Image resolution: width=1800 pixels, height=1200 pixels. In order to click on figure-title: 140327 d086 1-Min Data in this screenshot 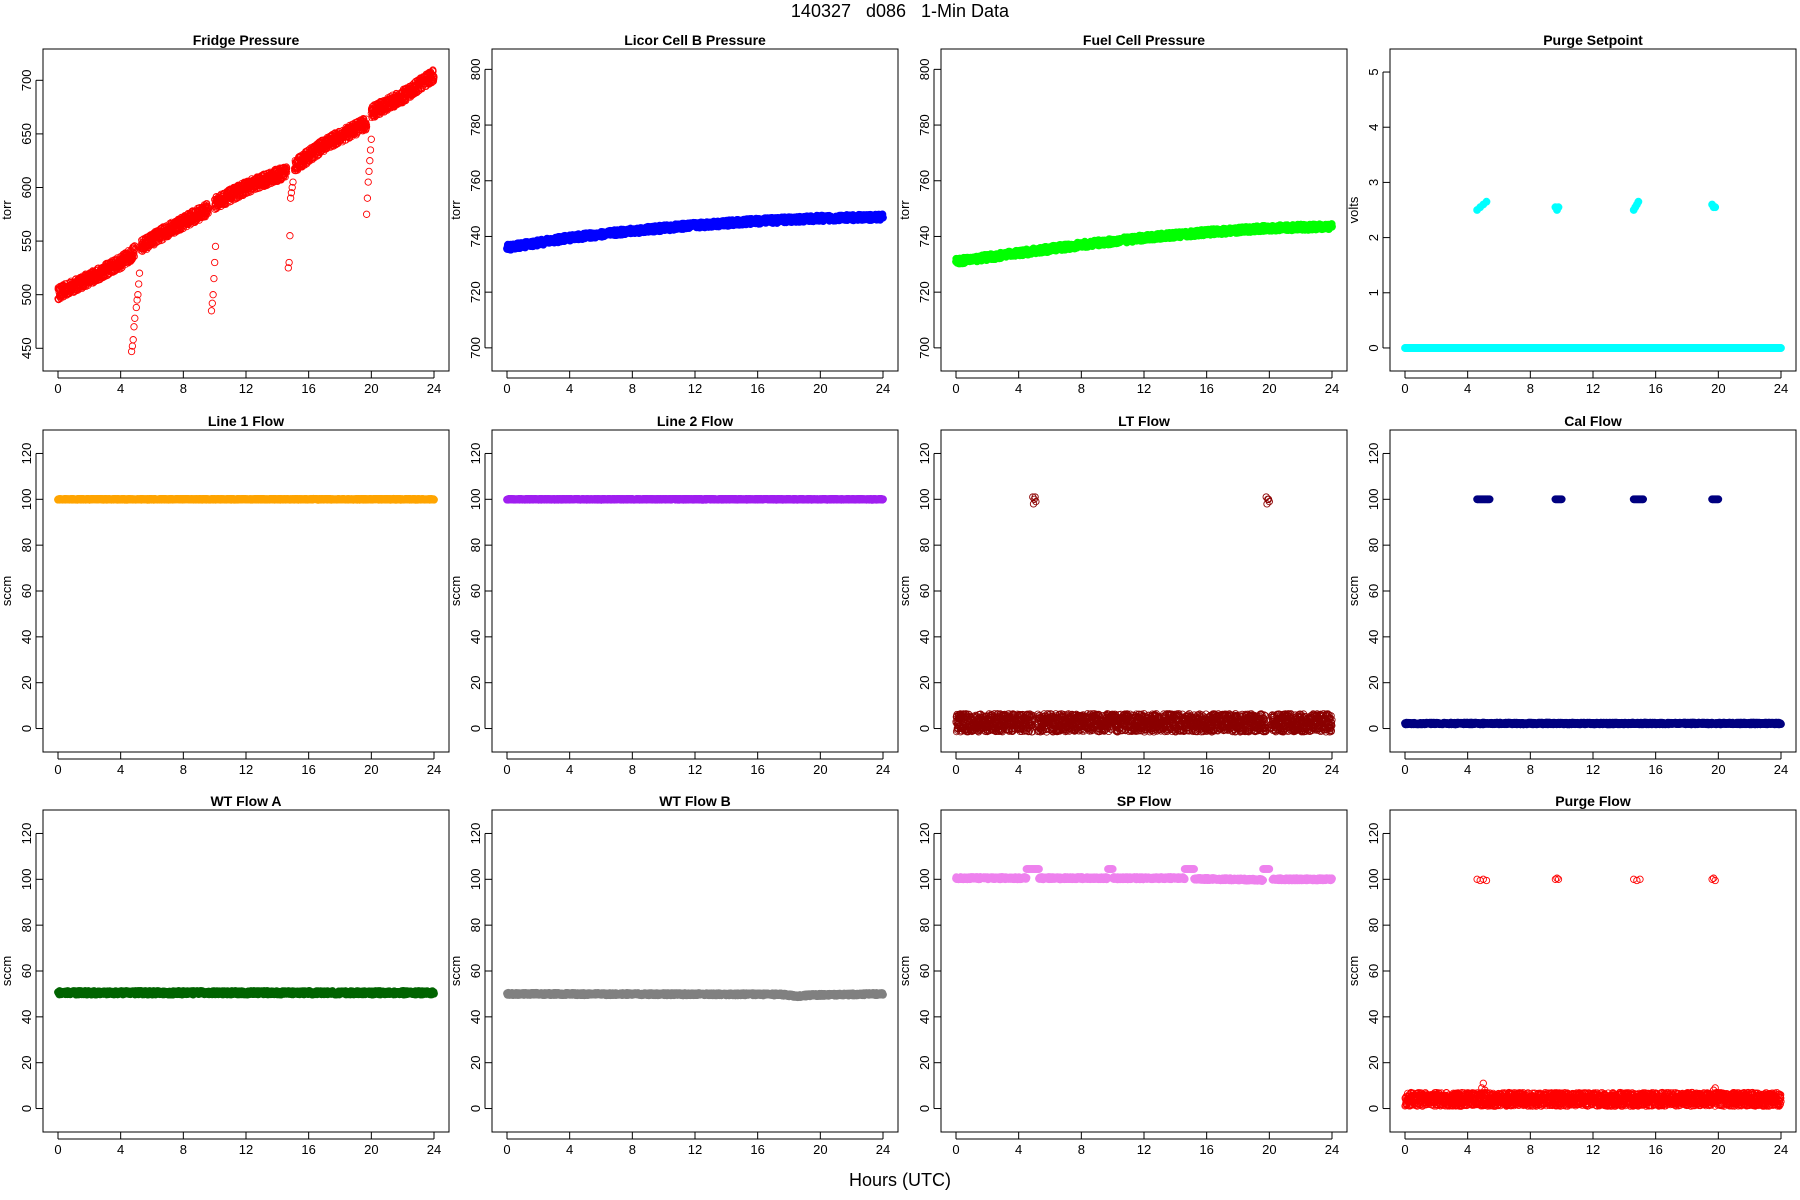, I will do `click(900, 11)`.